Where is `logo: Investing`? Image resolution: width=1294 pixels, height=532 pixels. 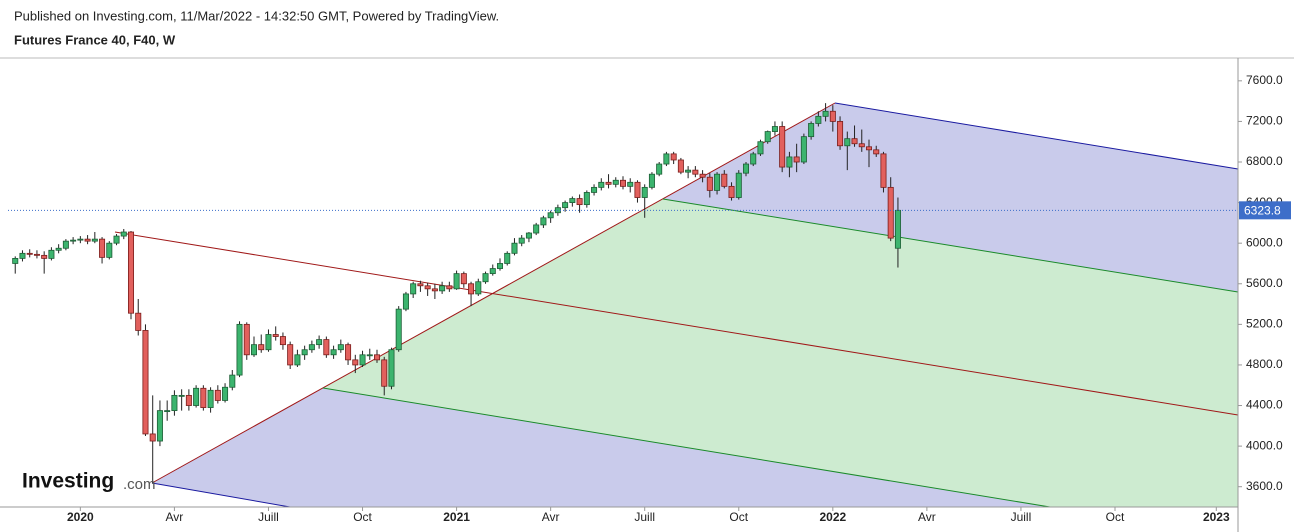
logo: Investing is located at coordinates (68, 481).